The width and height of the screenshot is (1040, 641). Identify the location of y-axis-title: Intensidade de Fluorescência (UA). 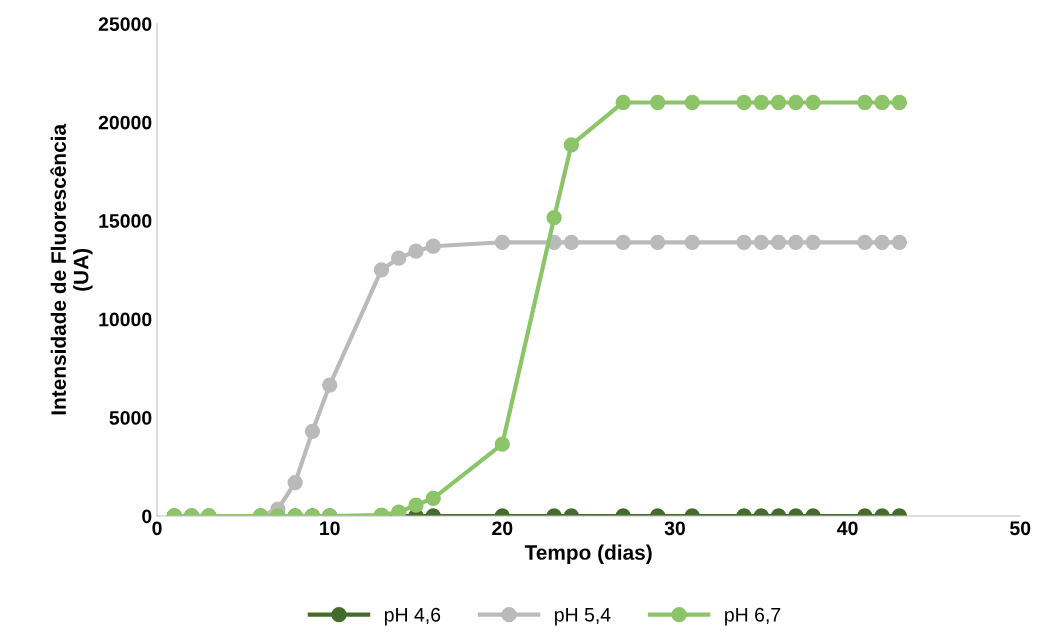
(71, 269).